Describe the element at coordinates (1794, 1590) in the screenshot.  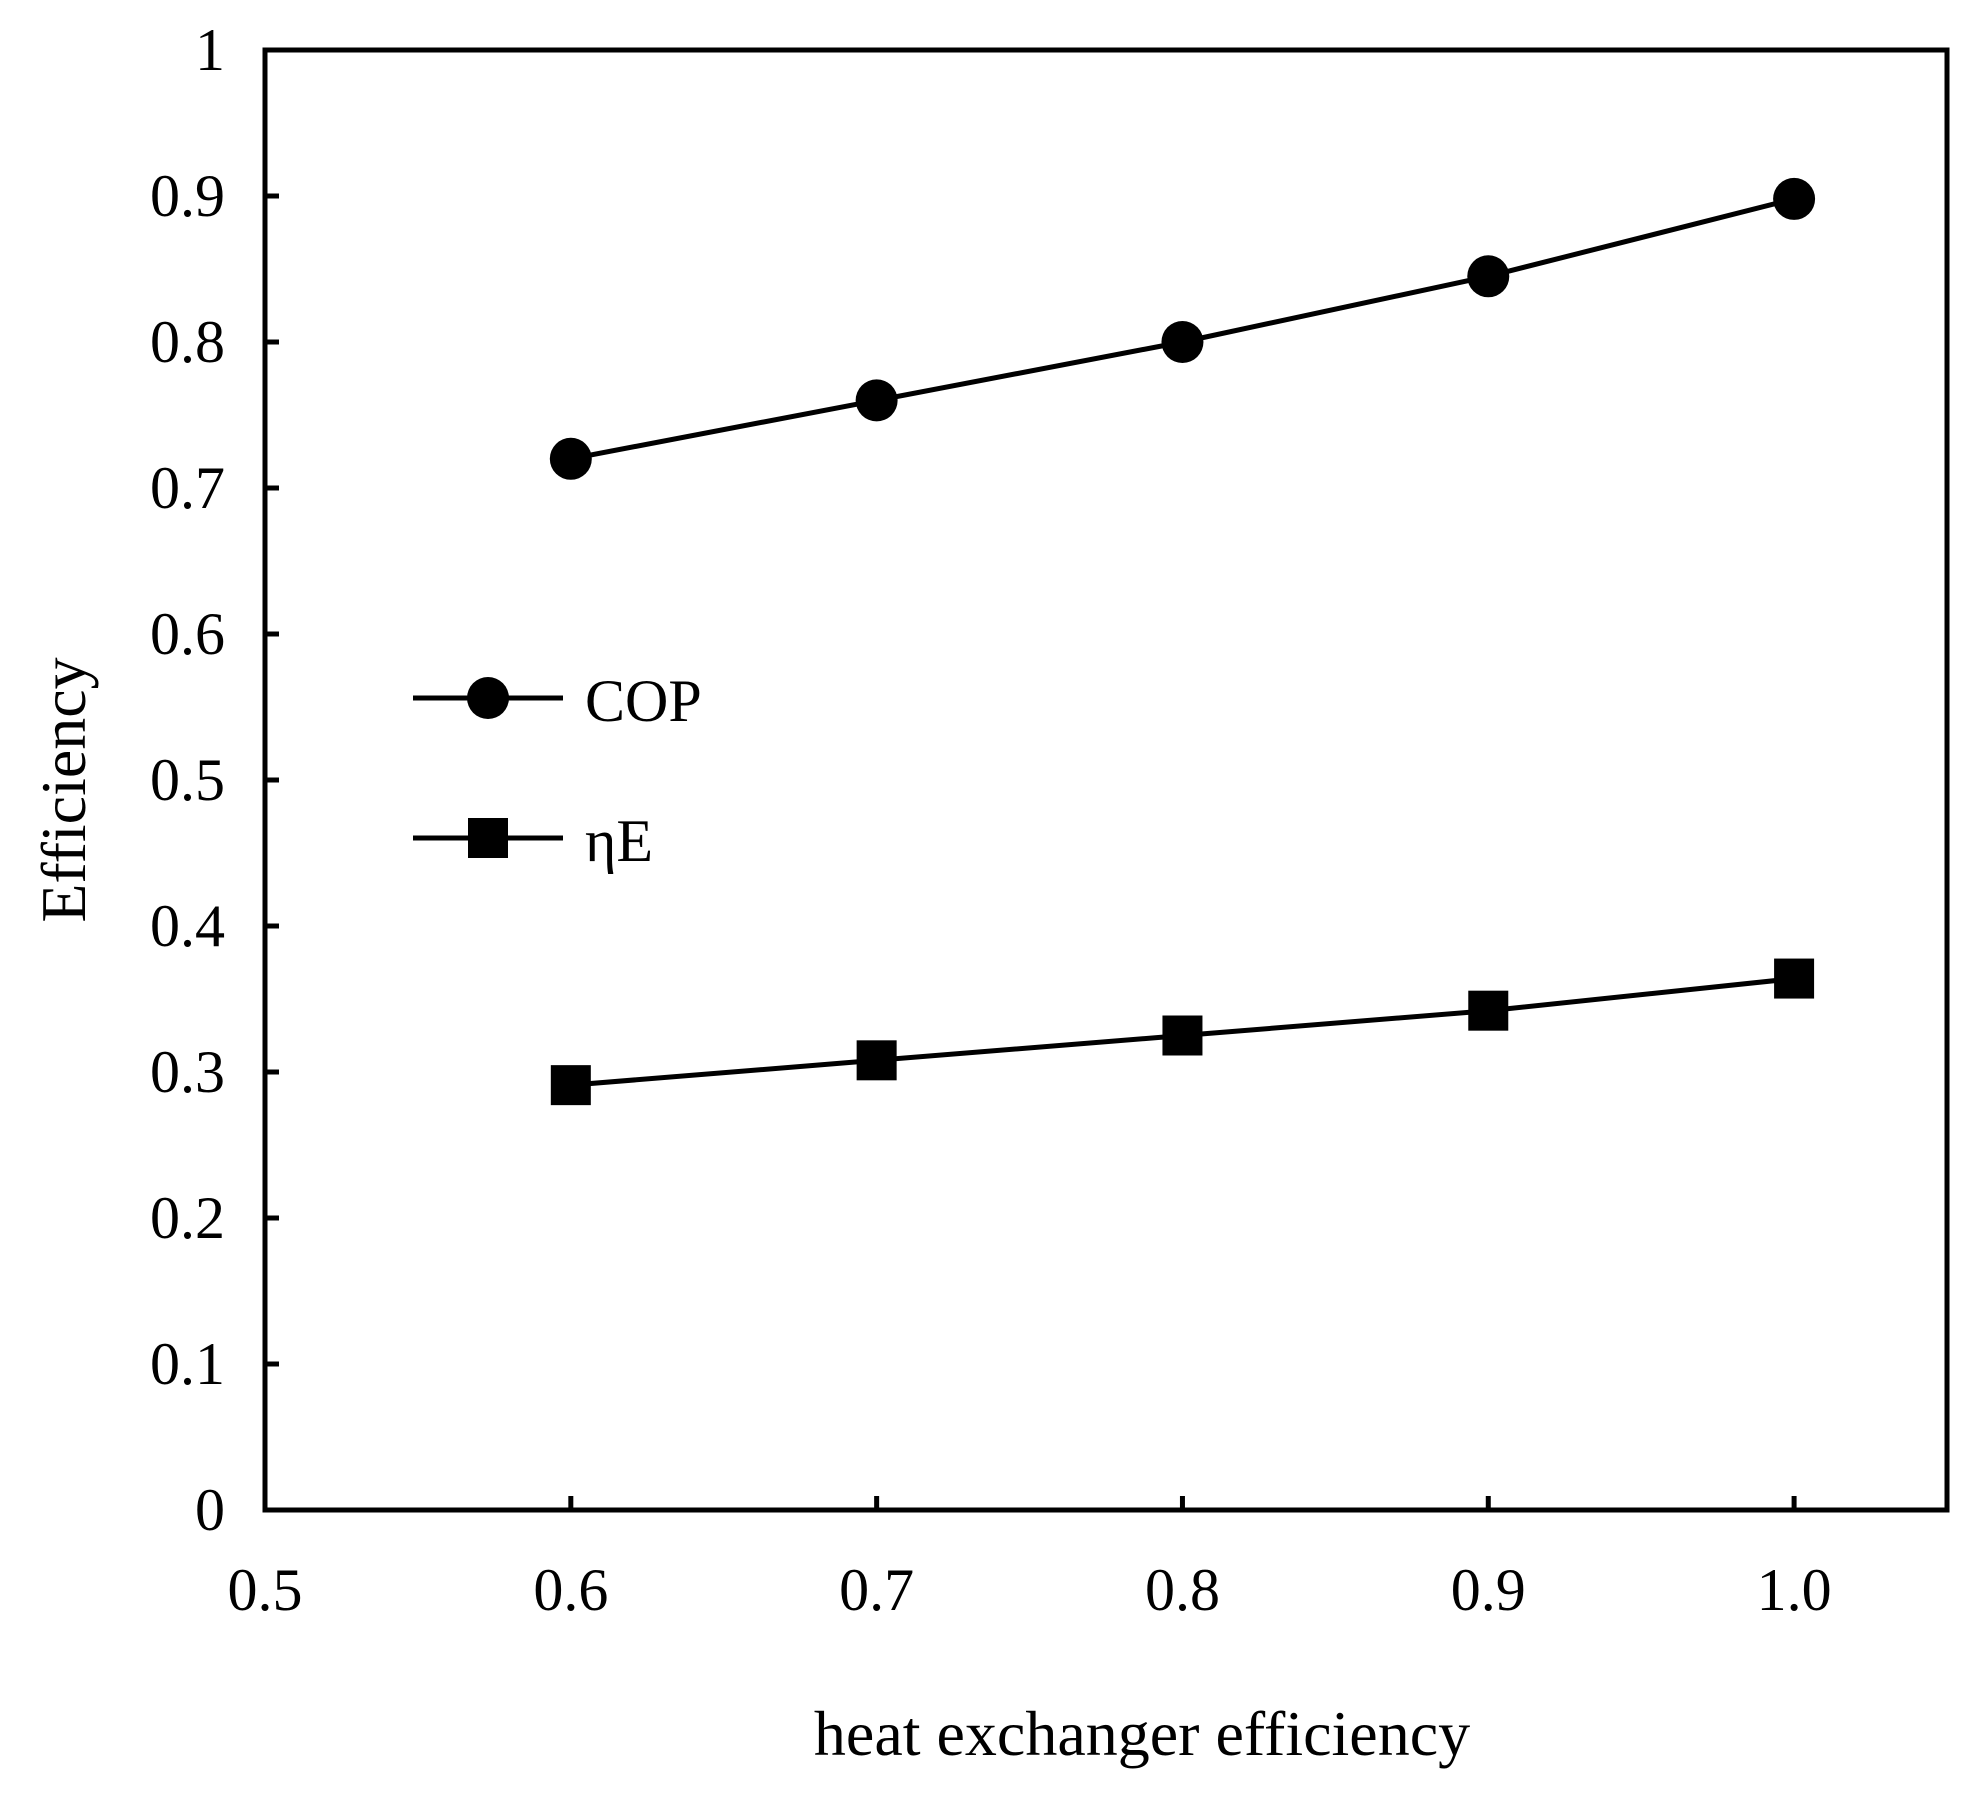
I see `x-tick-label: 1.0` at that location.